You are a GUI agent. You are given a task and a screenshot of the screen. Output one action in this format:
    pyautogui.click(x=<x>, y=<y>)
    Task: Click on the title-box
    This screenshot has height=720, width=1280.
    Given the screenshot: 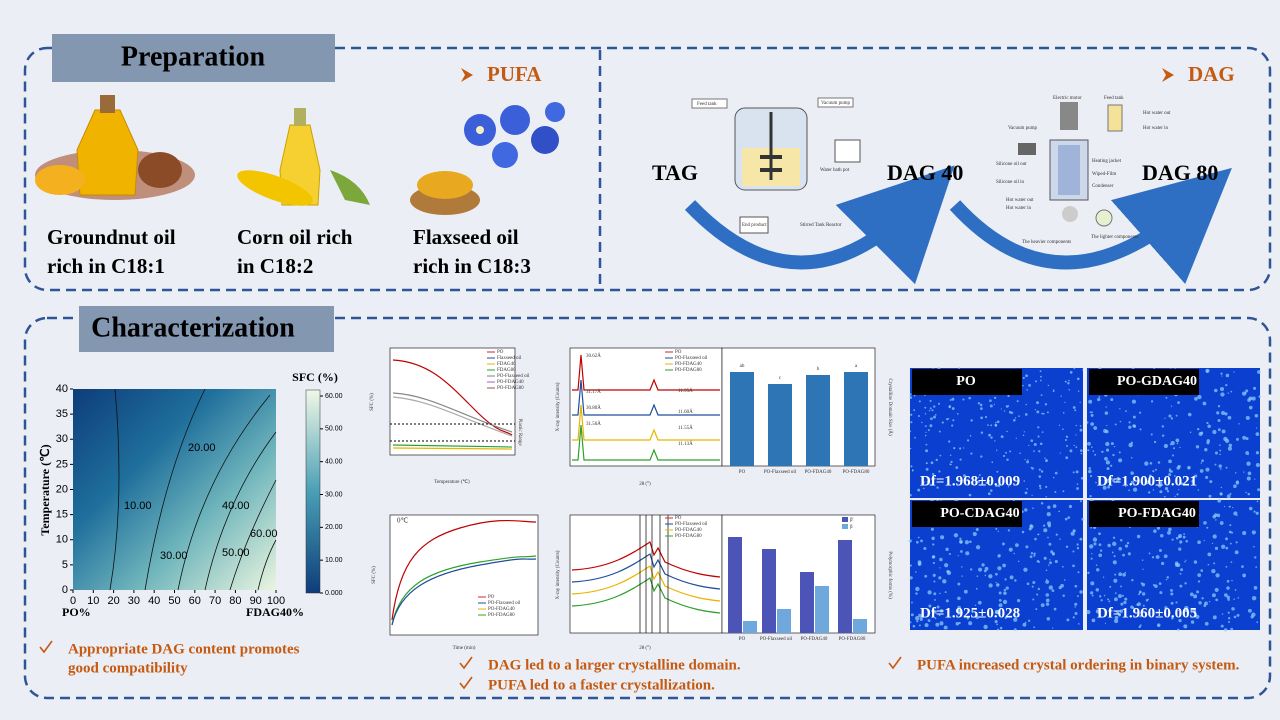 What is the action you would take?
    pyautogui.click(x=193, y=58)
    